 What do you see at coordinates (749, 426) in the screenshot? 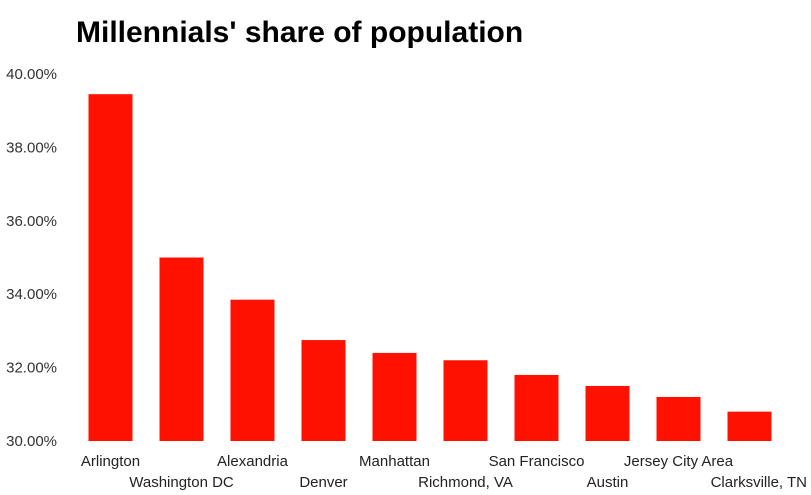
I see `bar-clarksville-tn` at bounding box center [749, 426].